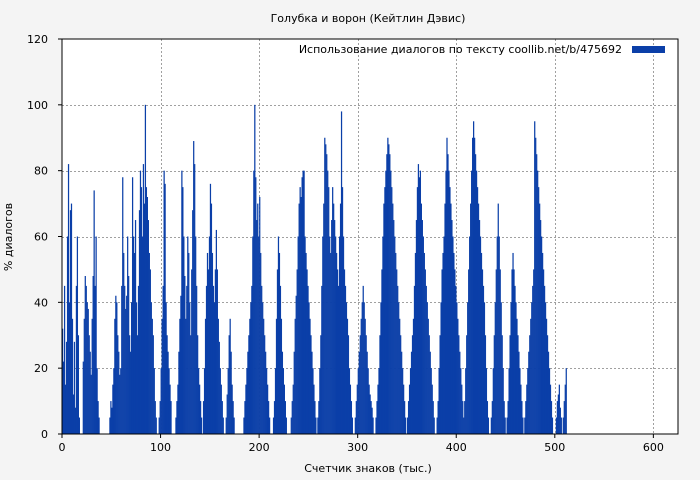 The width and height of the screenshot is (700, 480). What do you see at coordinates (160, 447) in the screenshot?
I see `x-tick-label: 100` at bounding box center [160, 447].